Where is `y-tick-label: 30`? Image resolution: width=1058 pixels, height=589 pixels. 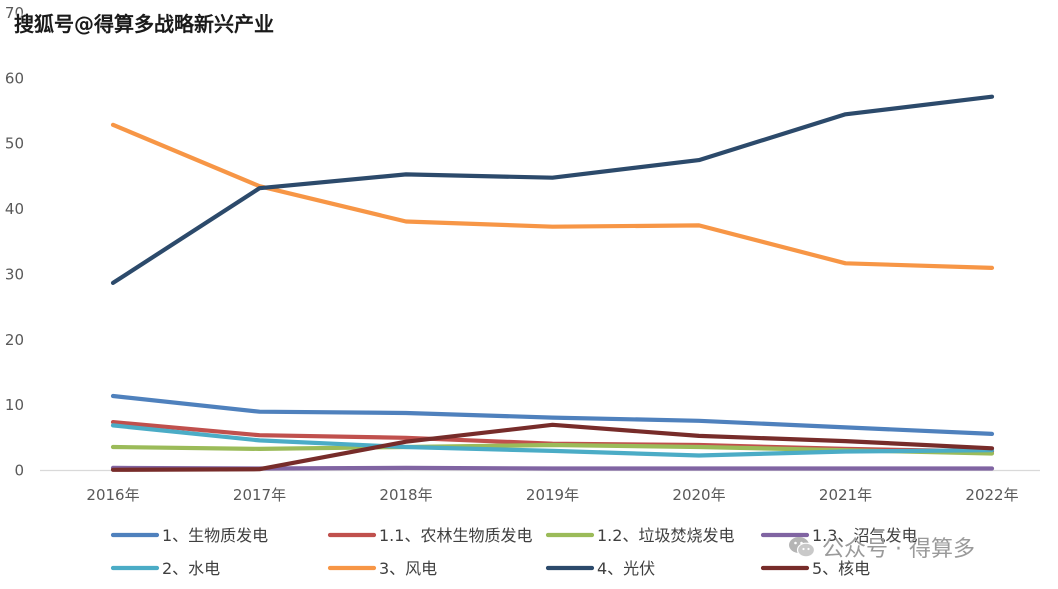
y-tick-label: 30 is located at coordinates (14, 274).